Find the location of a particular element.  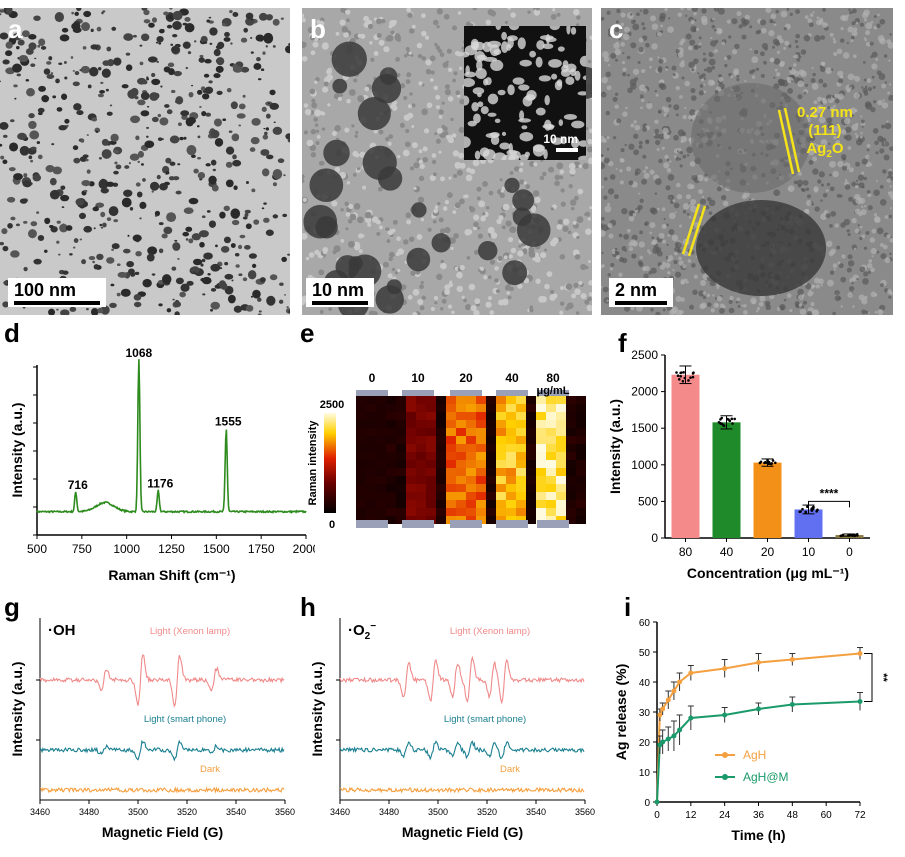

y-tick-label: 2000 is located at coordinates (644, 392).